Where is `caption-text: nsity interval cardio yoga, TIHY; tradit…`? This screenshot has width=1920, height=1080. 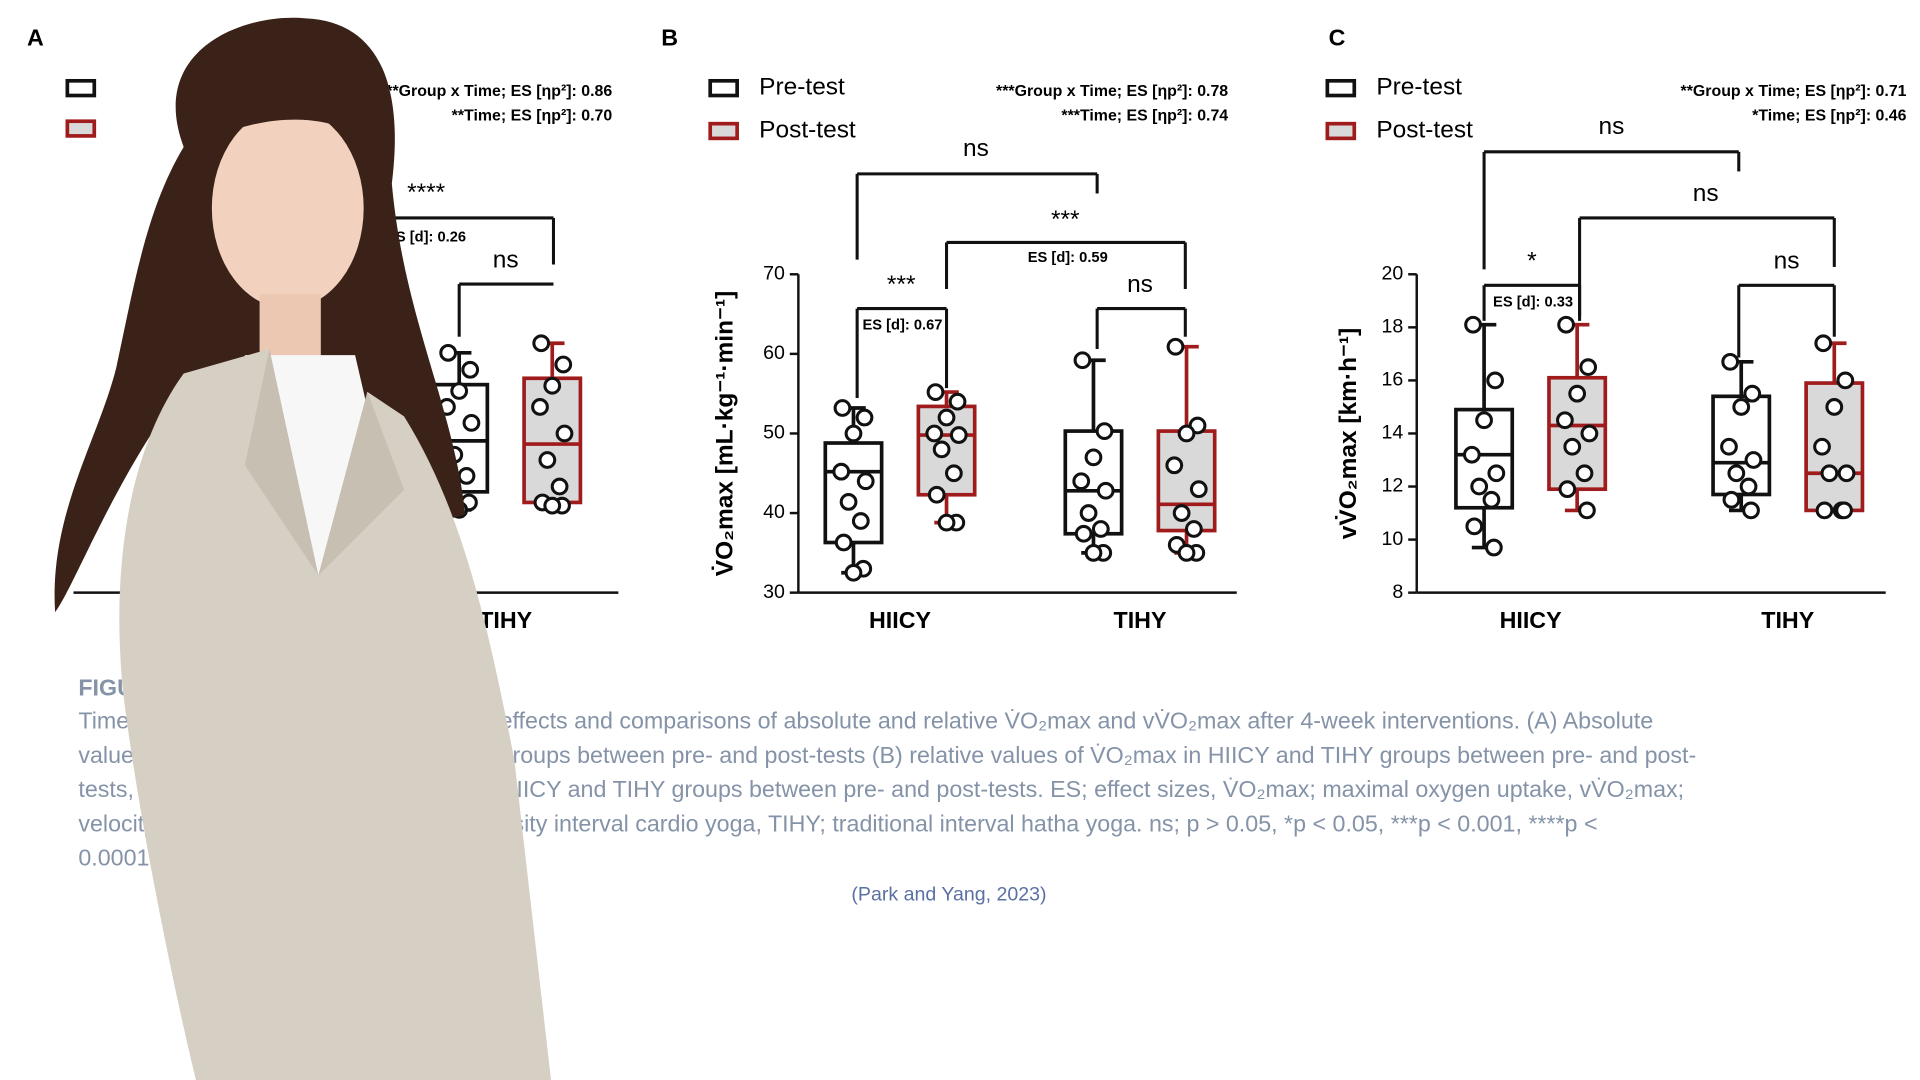 caption-text: nsity interval cardio yoga, TIHY; tradit… is located at coordinates (1049, 823).